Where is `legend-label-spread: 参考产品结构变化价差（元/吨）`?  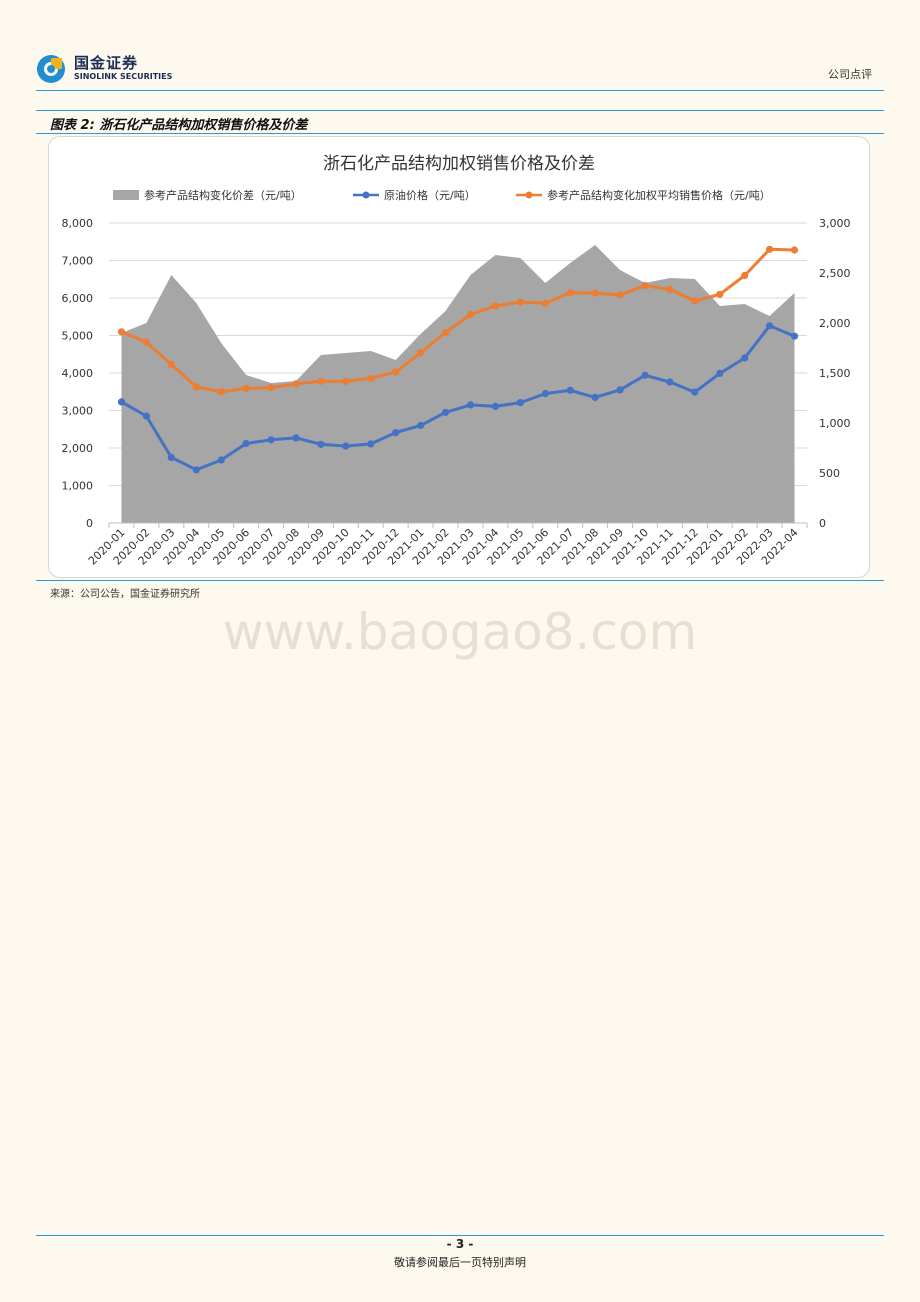
legend-label-spread: 参考产品结构变化价差（元/吨） is located at coordinates (223, 195).